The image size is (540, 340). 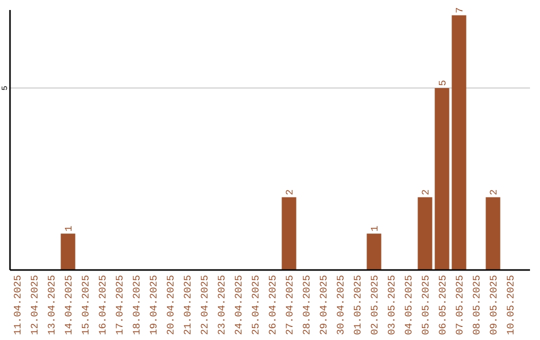 What do you see at coordinates (342, 305) in the screenshot?
I see `x-tick-label: 30.04.2025` at bounding box center [342, 305].